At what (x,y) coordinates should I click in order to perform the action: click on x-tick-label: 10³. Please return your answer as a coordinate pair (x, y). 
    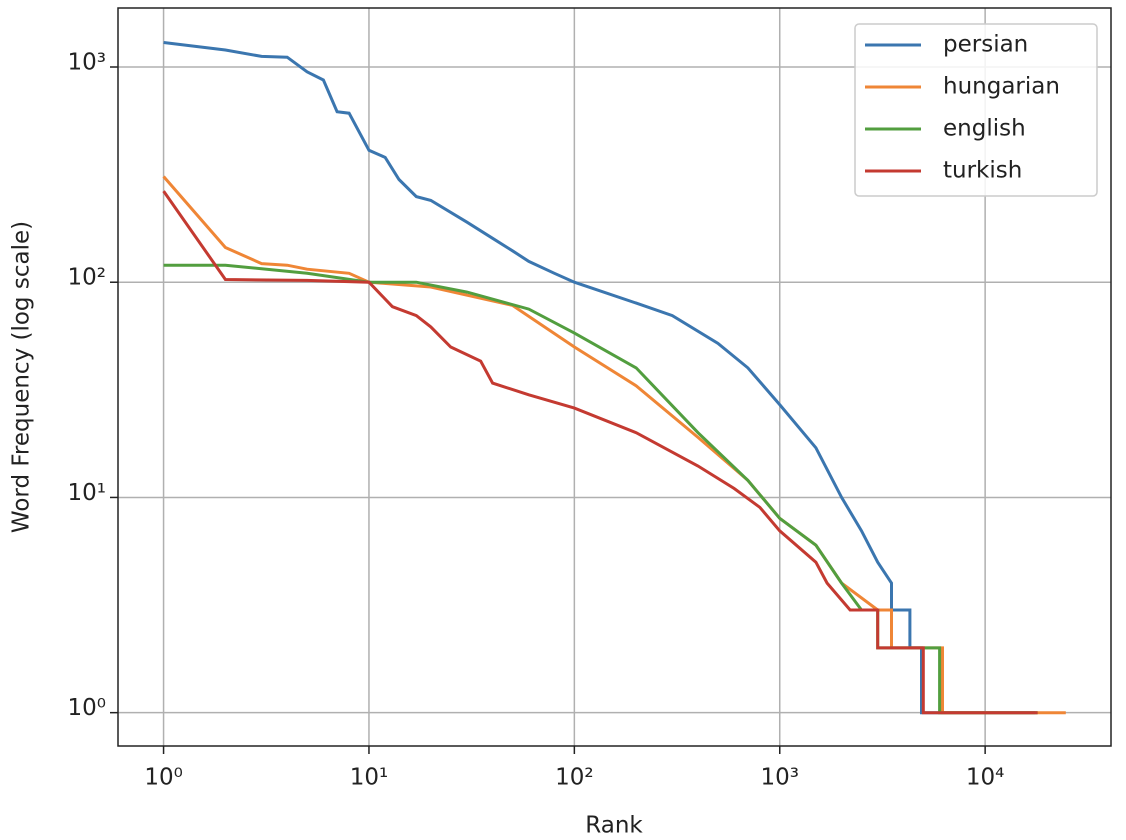
    Looking at the image, I should click on (779, 778).